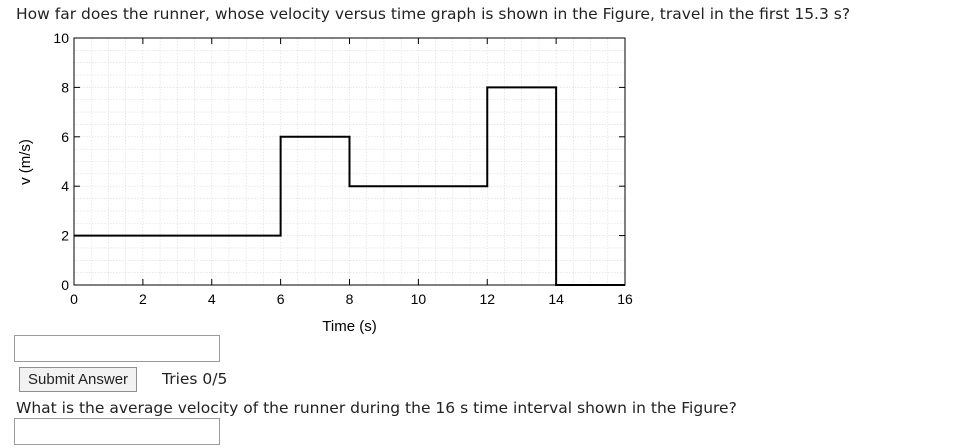 The width and height of the screenshot is (980, 448). Describe the element at coordinates (65, 137) in the screenshot. I see `y-tick-label: 6` at that location.